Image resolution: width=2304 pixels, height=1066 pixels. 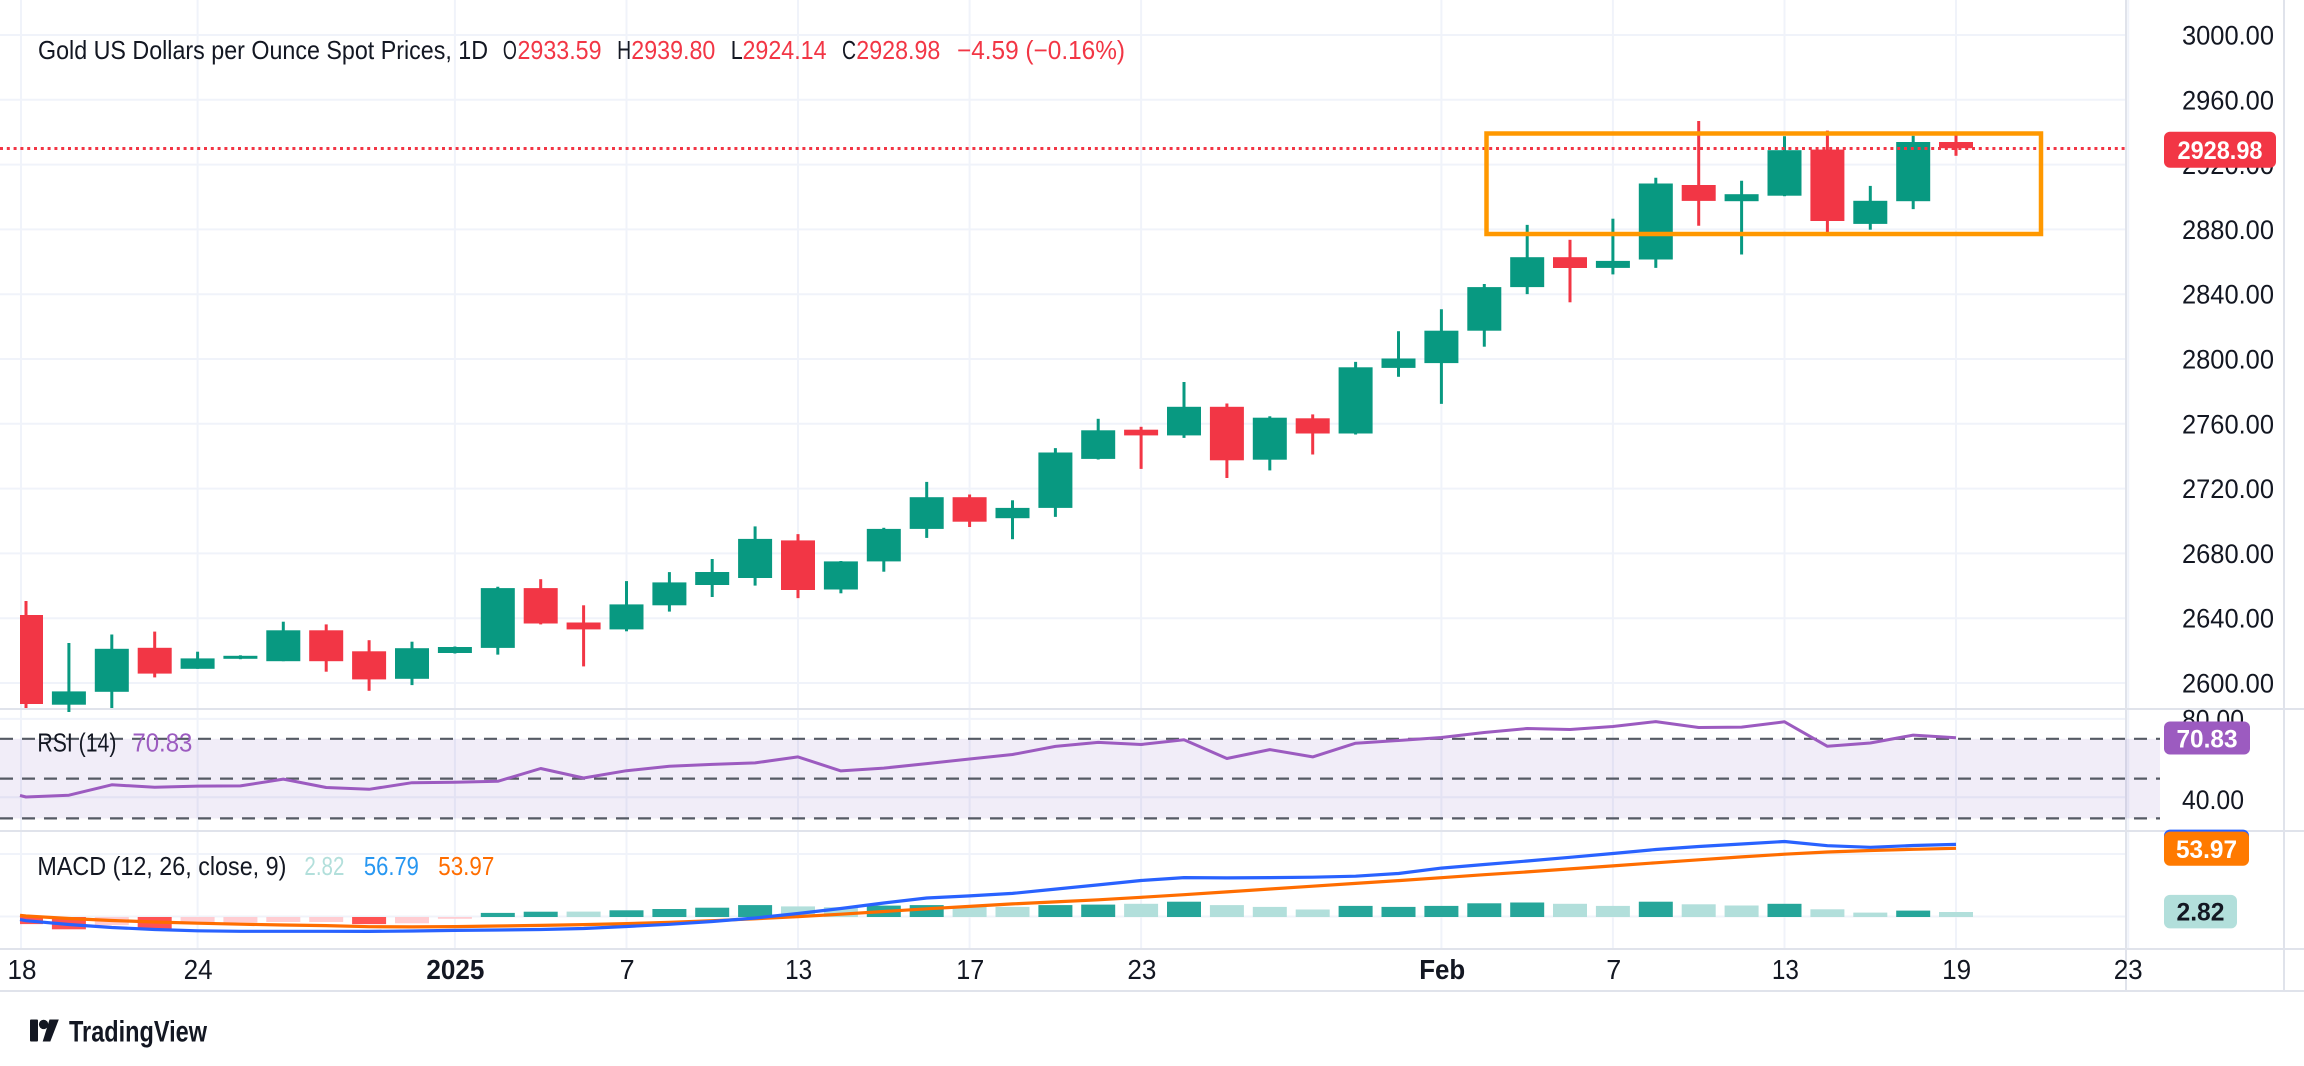 What do you see at coordinates (2228, 295) in the screenshot?
I see `svg-text: 2840.00` at bounding box center [2228, 295].